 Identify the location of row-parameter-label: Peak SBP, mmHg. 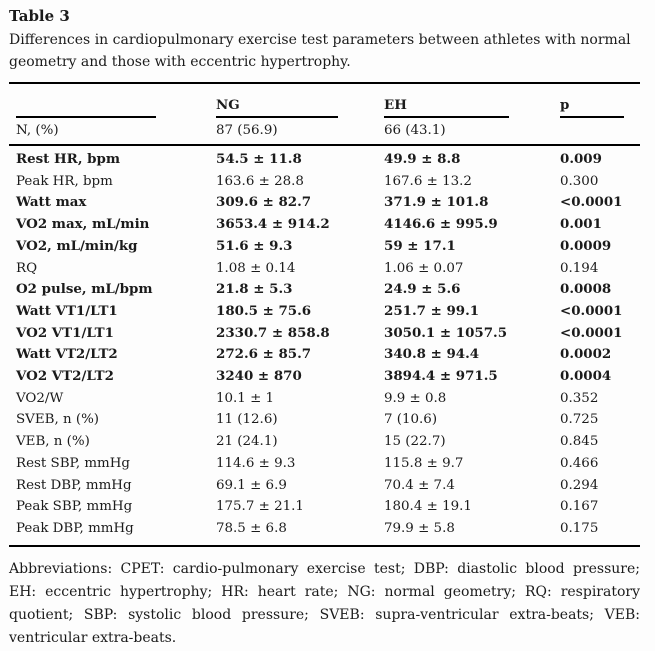
(74, 507).